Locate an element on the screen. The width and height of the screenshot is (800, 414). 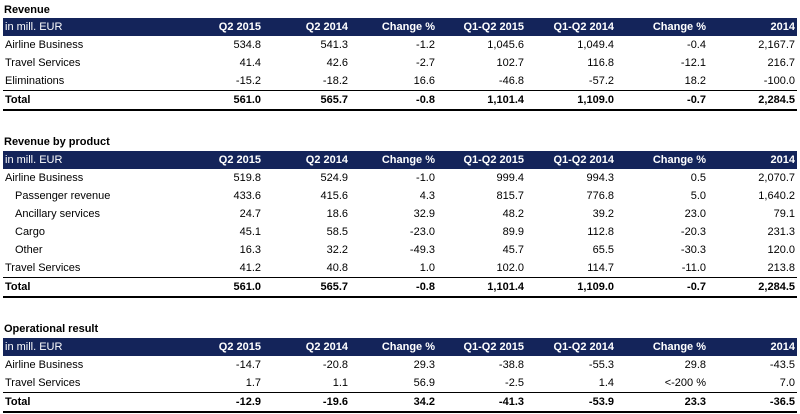
table-cell: 32.2 is located at coordinates (337, 250).